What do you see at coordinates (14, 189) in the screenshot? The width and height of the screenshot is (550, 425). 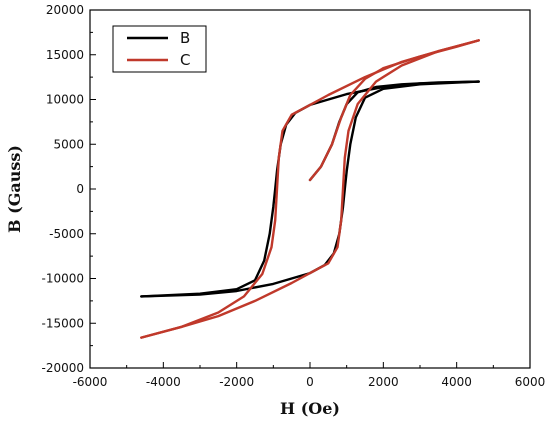 I see `y-axis-title: B (Gauss)` at bounding box center [14, 189].